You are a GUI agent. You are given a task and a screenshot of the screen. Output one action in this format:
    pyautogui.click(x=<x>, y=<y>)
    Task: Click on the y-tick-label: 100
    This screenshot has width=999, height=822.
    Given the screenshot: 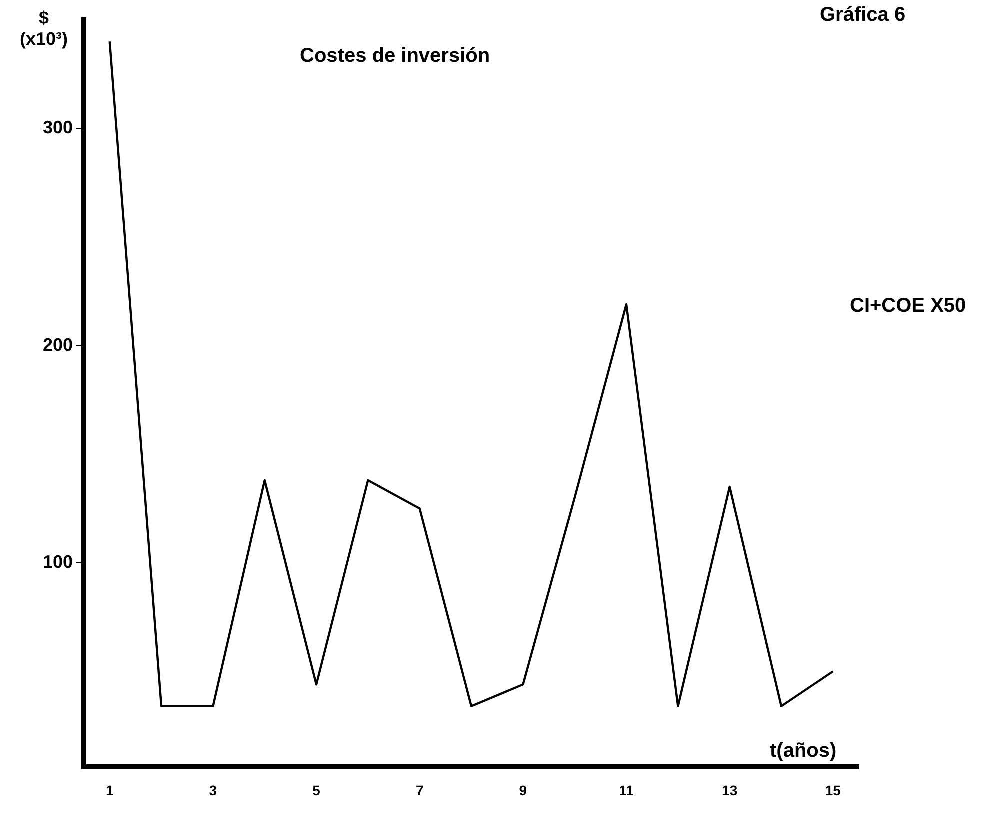 What is the action you would take?
    pyautogui.click(x=58, y=562)
    